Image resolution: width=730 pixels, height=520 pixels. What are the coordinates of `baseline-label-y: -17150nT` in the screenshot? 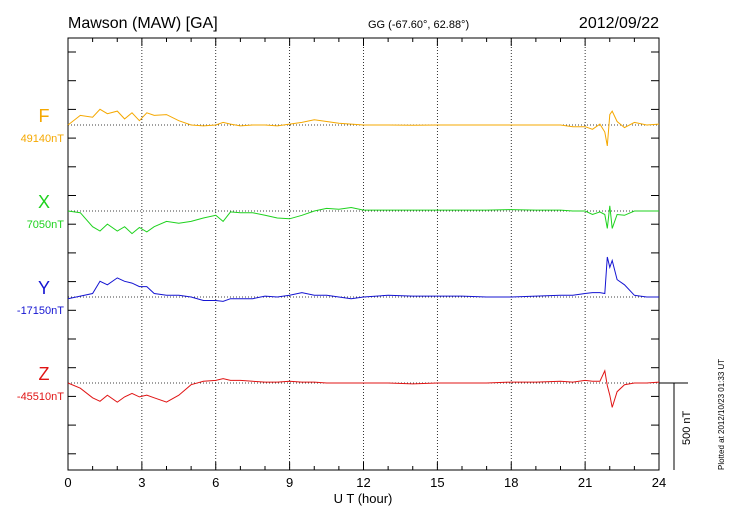 It's located at (40, 311).